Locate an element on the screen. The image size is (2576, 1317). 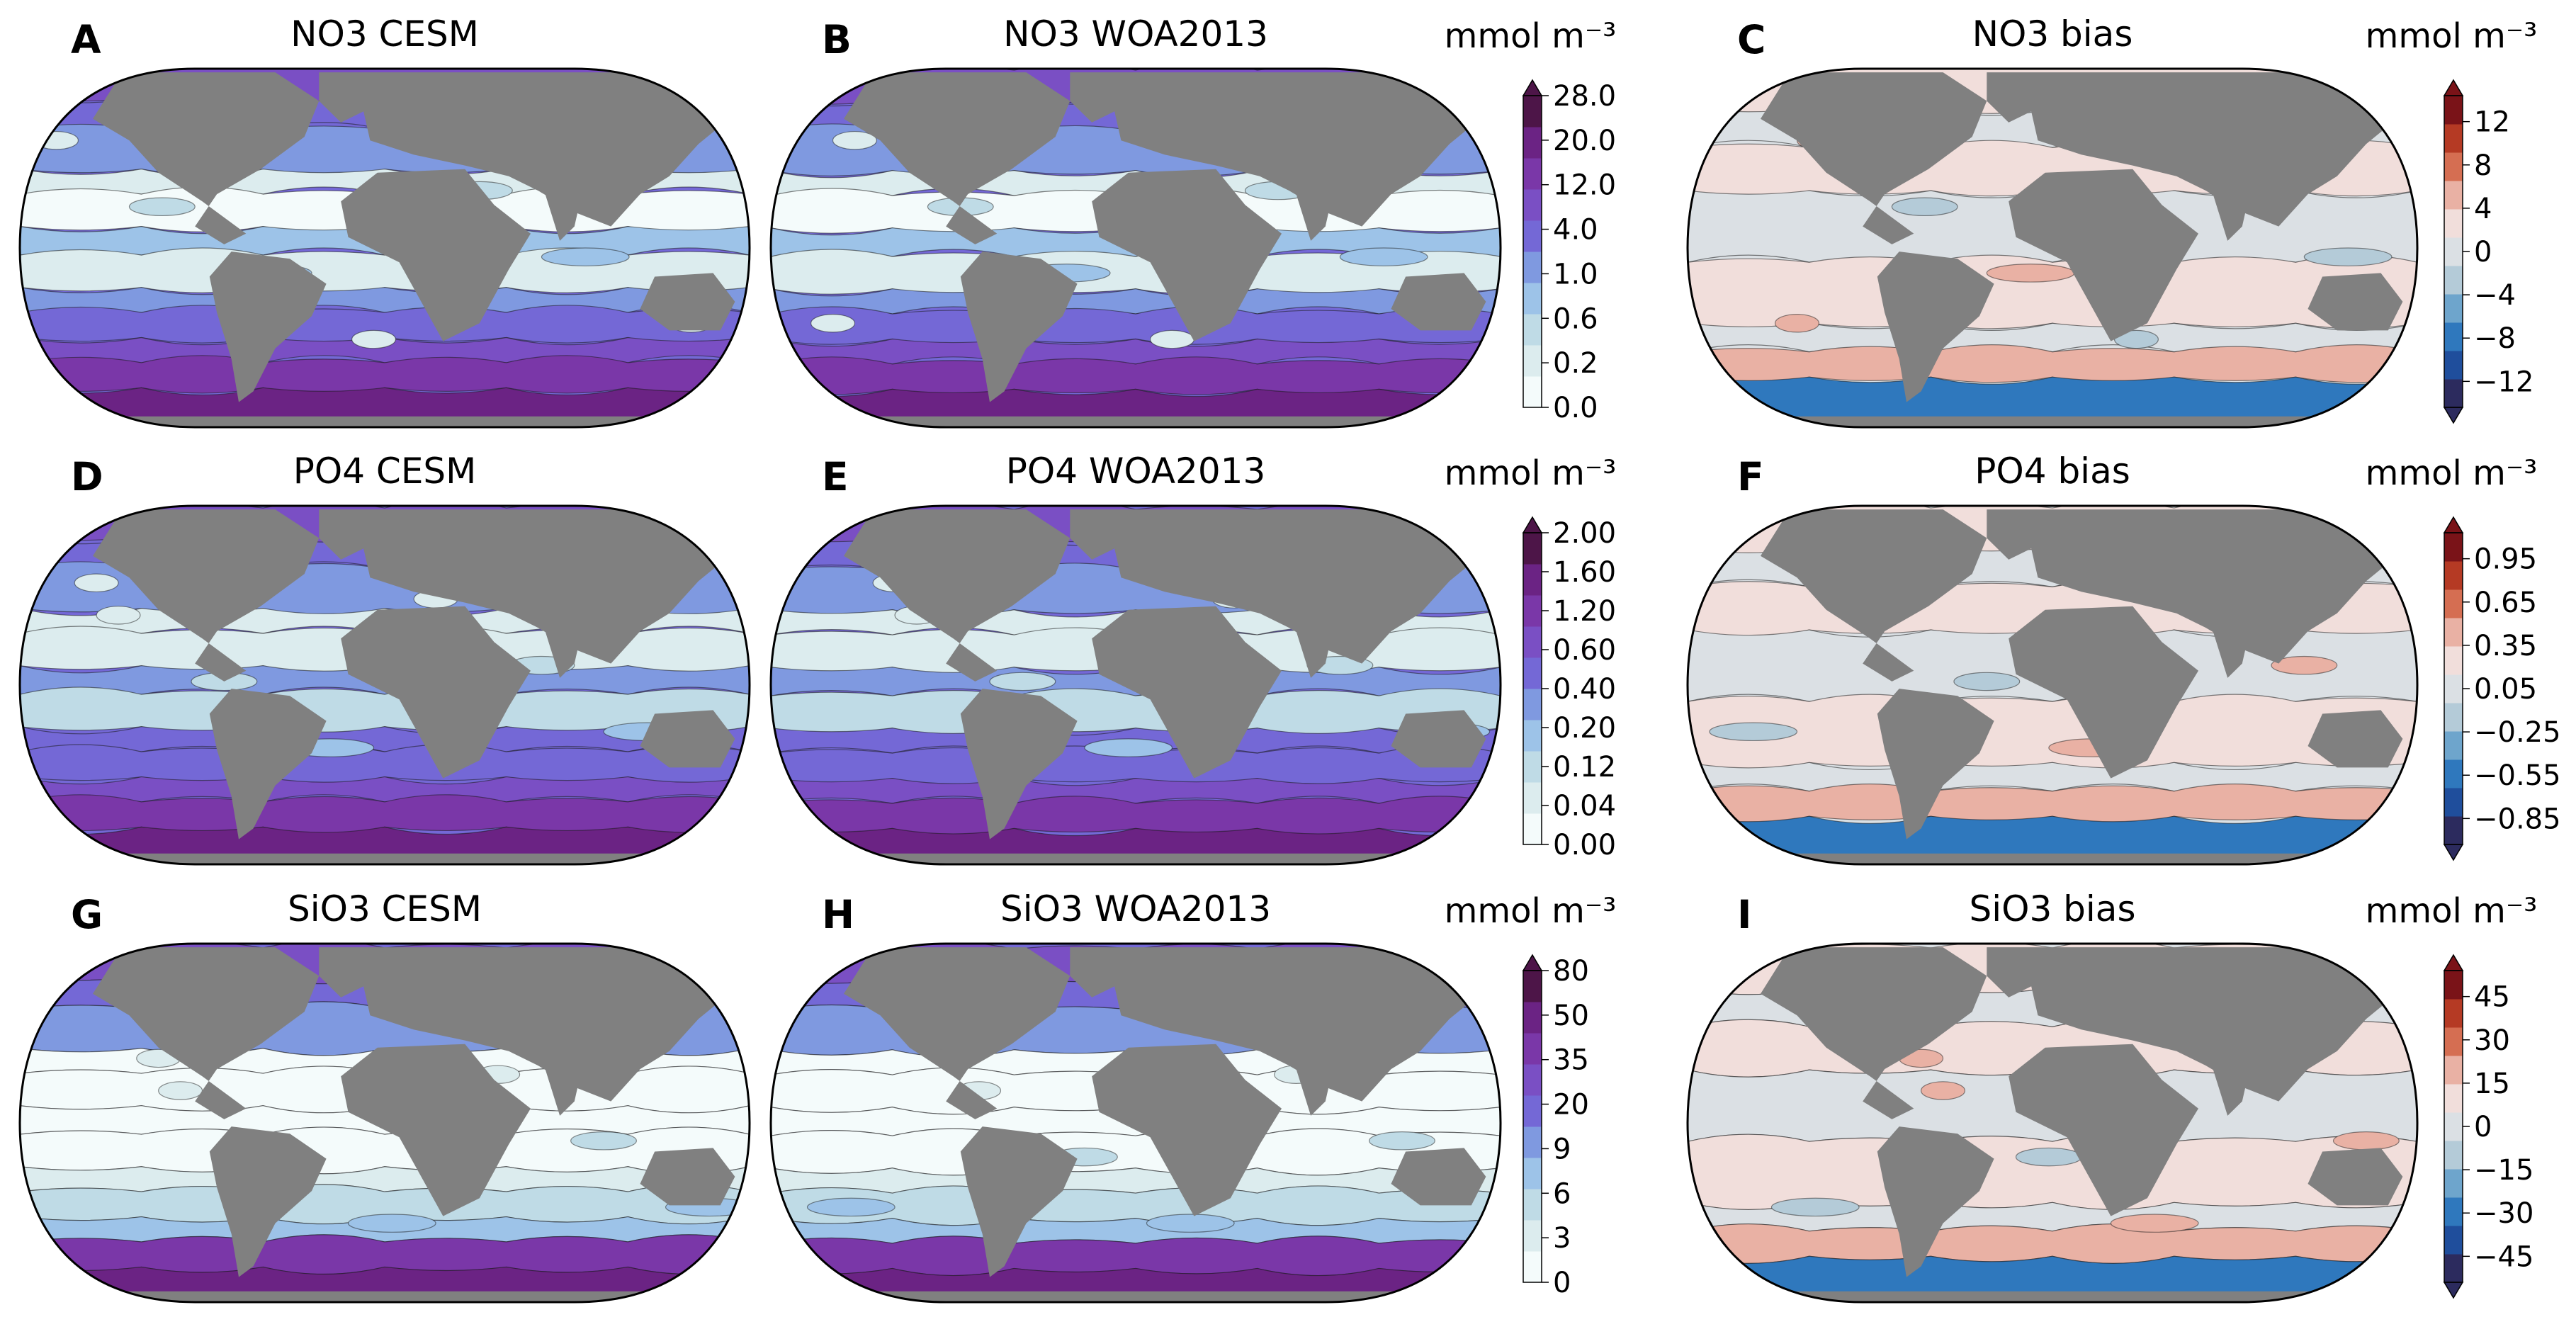
panel-title: NO3 CESM is located at coordinates (384, 34).